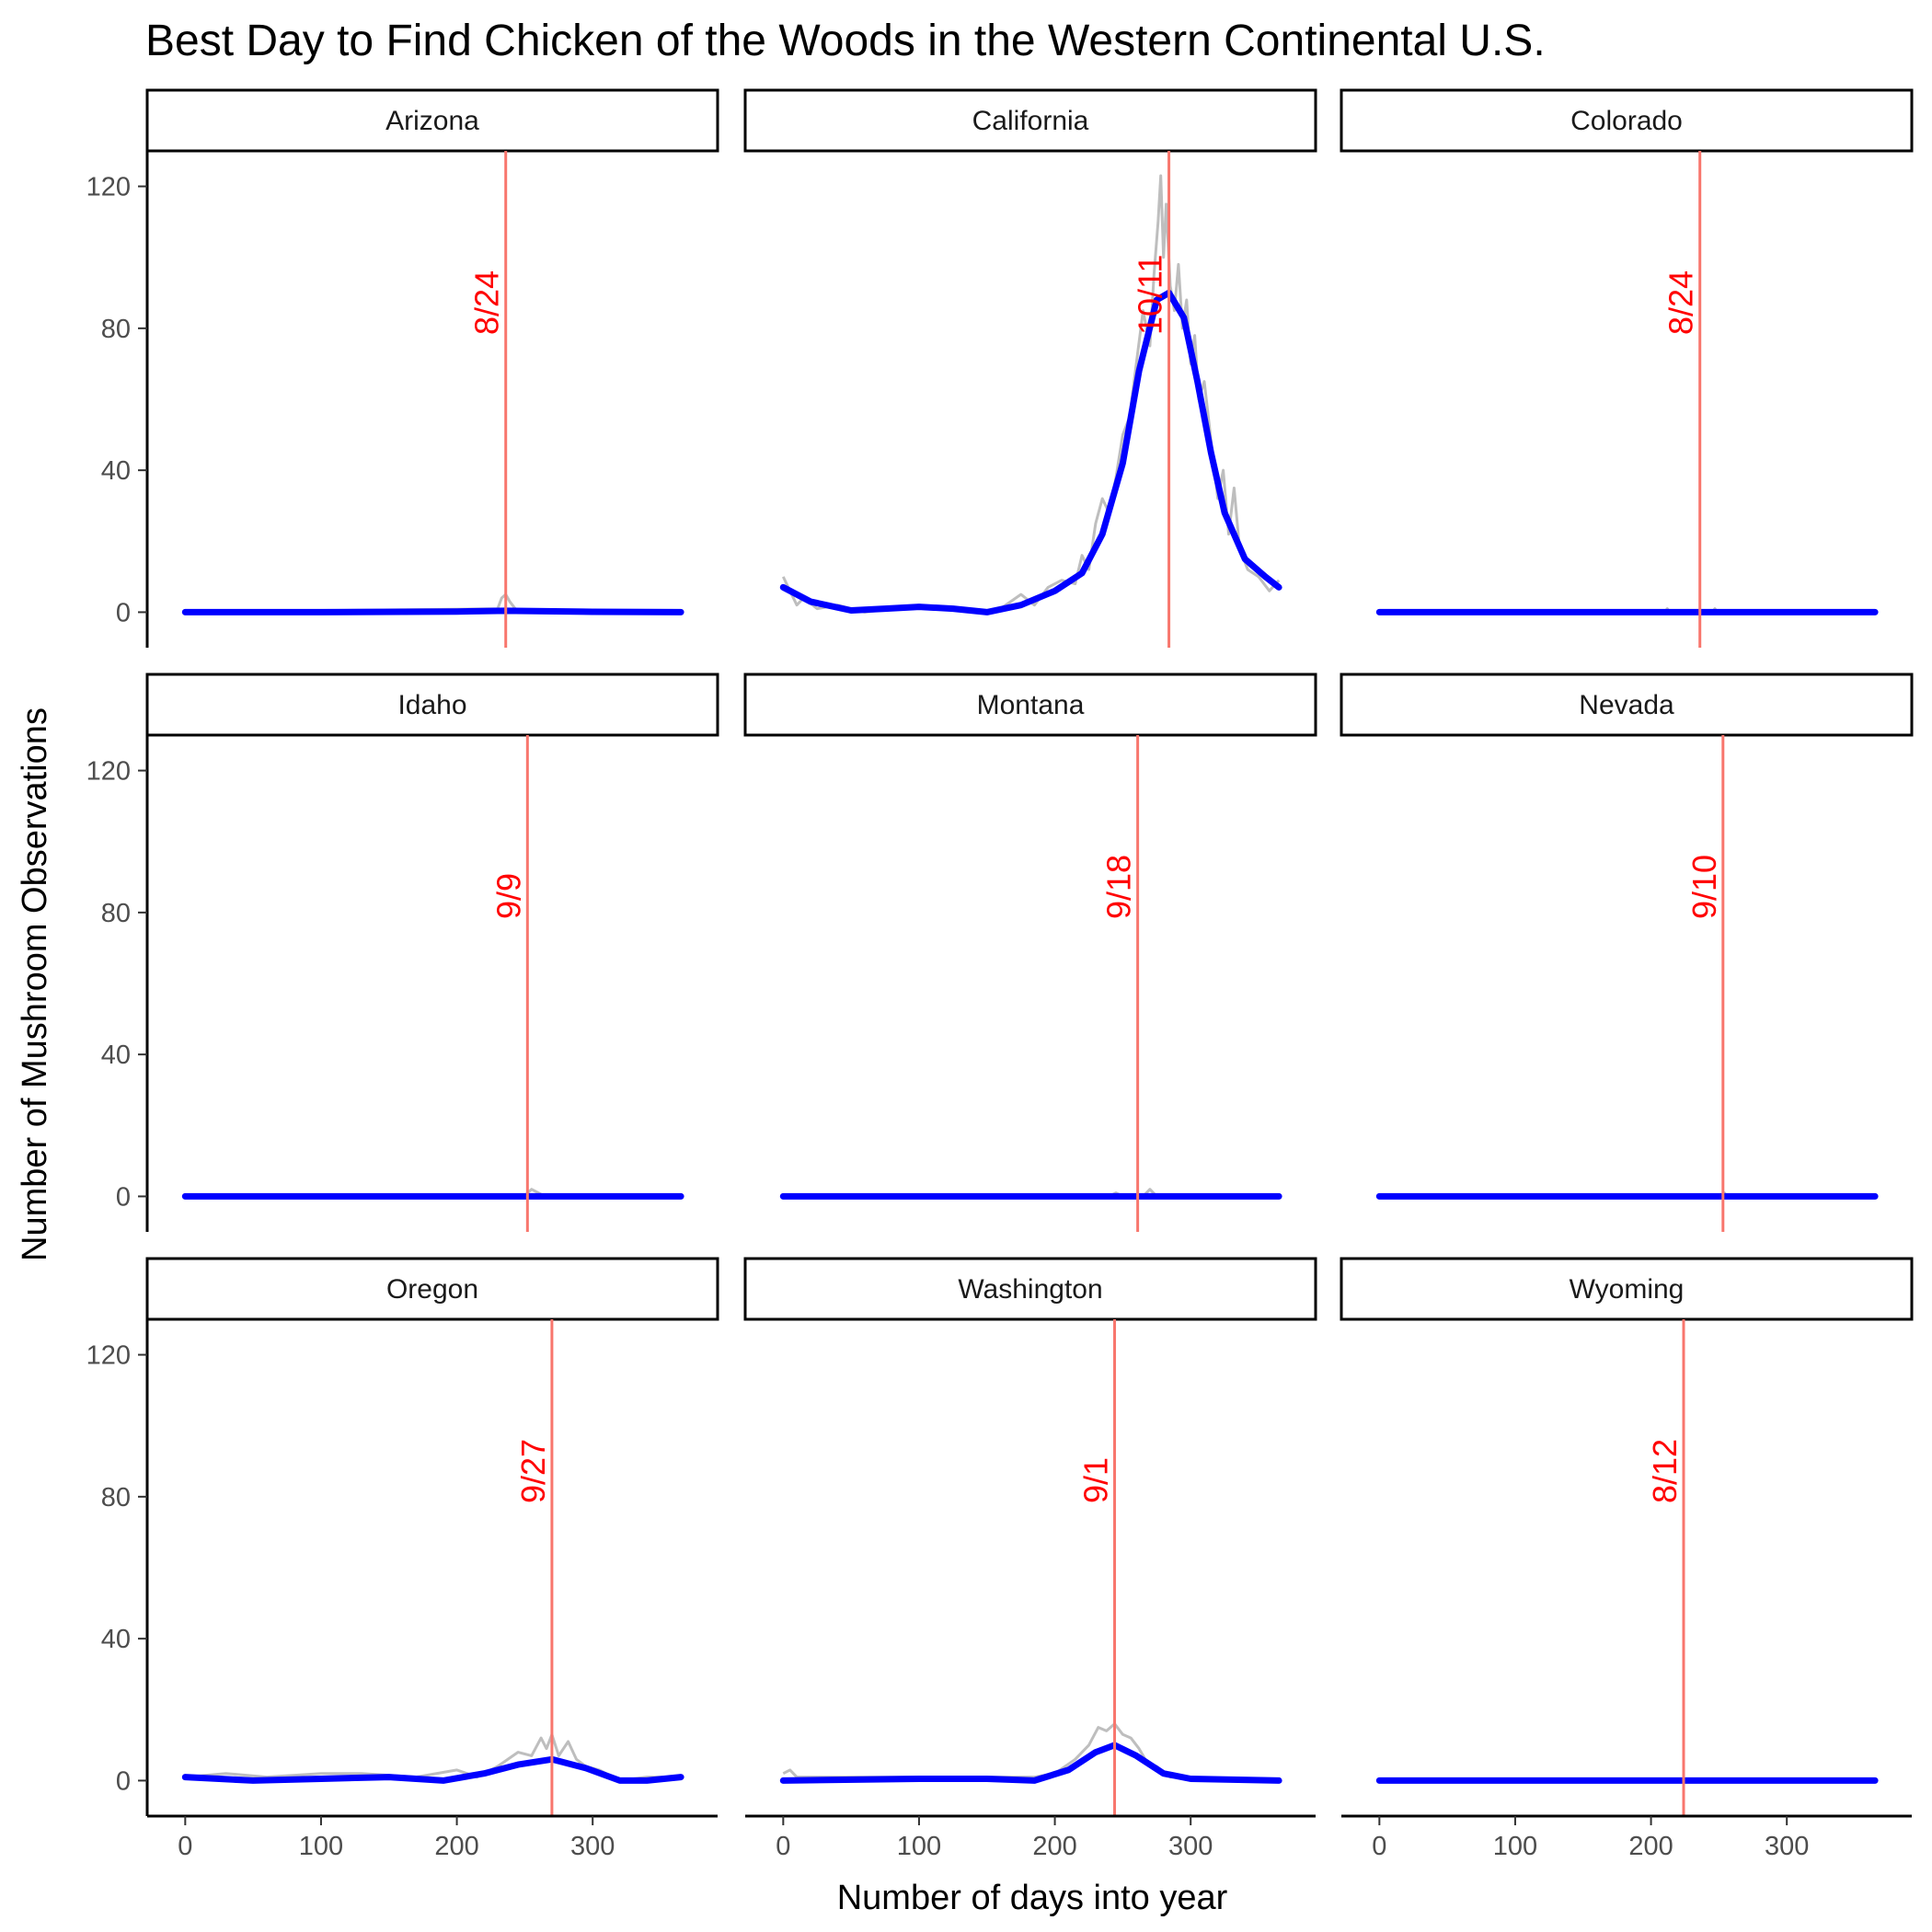 This screenshot has height=1932, width=1932. Describe the element at coordinates (1030, 452) in the screenshot. I see `smooth-line-california` at that location.